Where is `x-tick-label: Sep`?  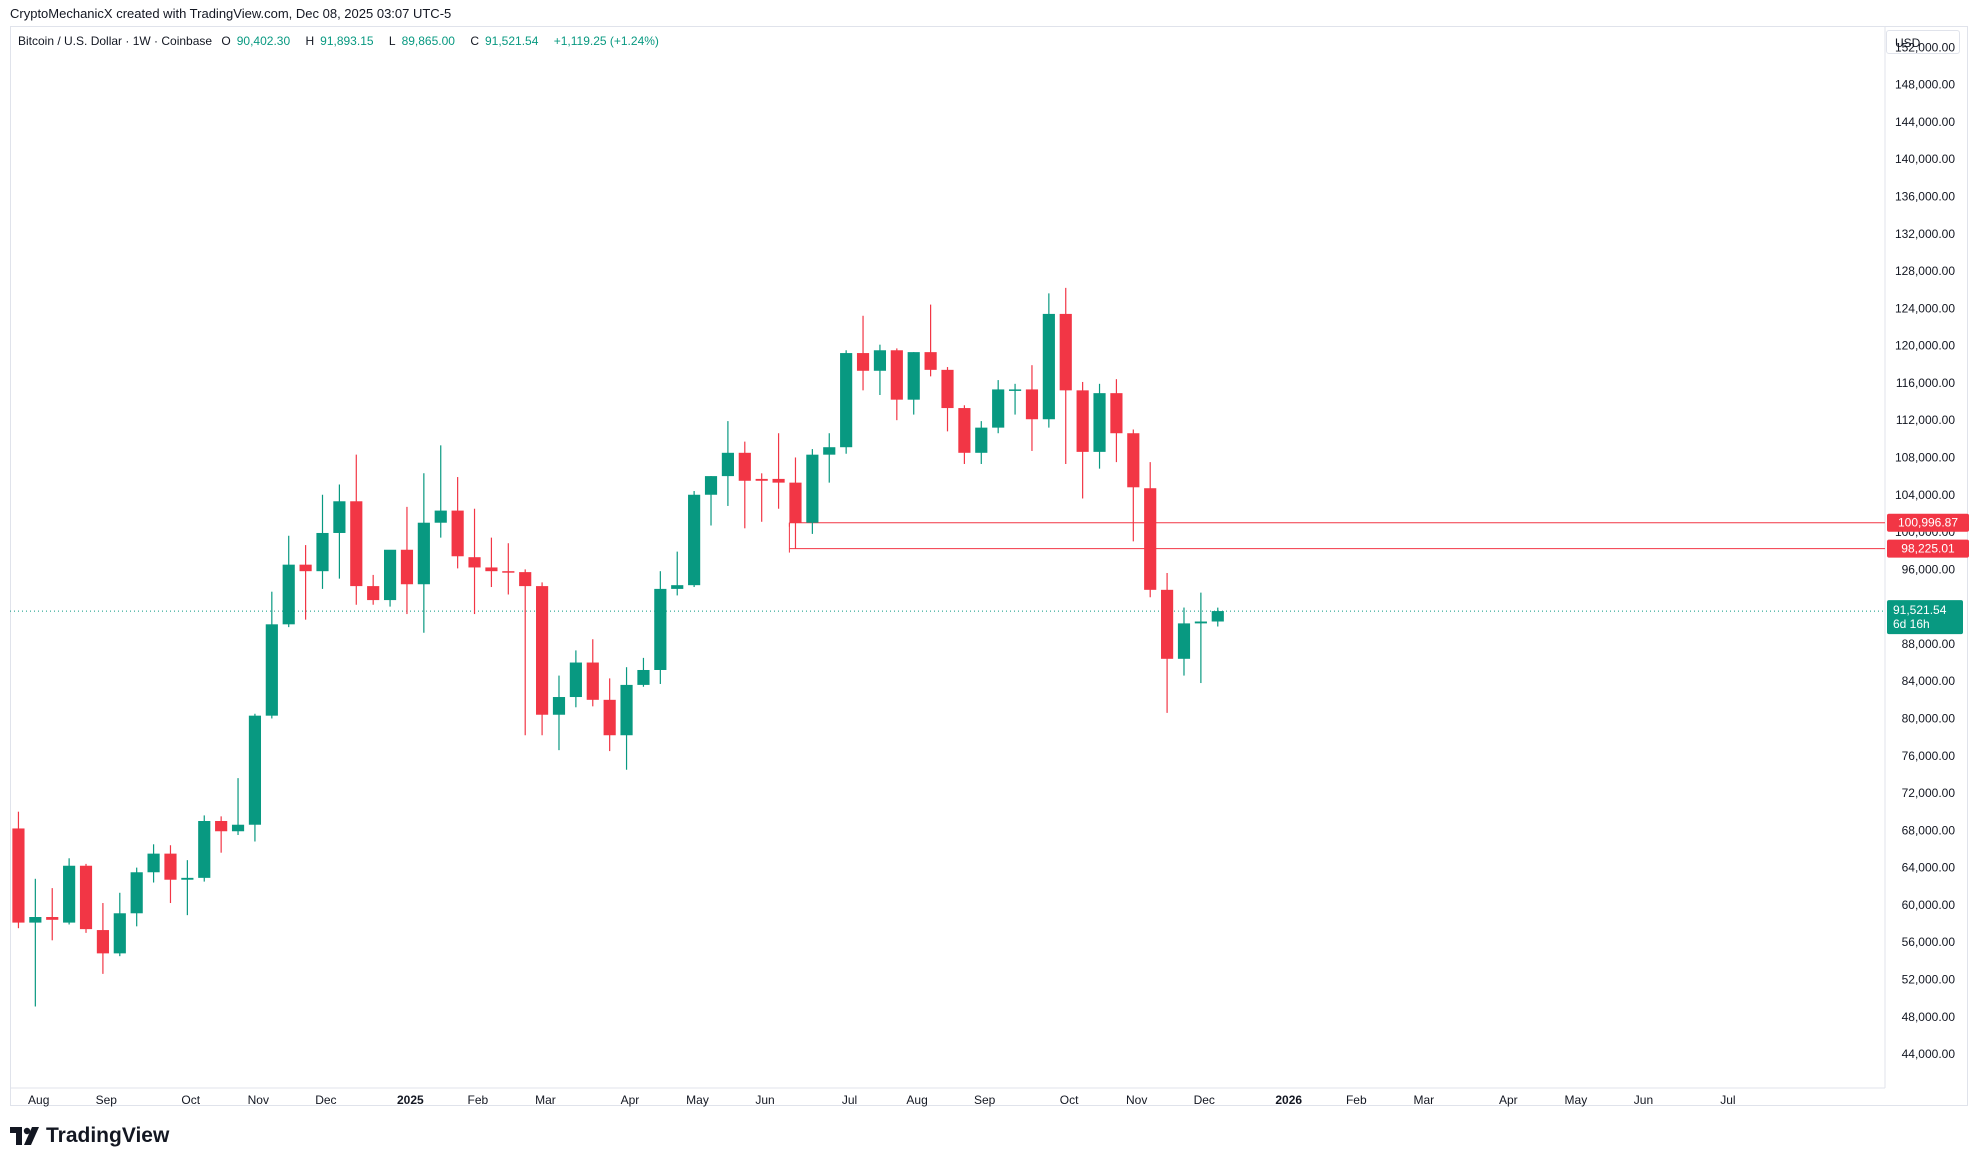 x-tick-label: Sep is located at coordinates (107, 1100).